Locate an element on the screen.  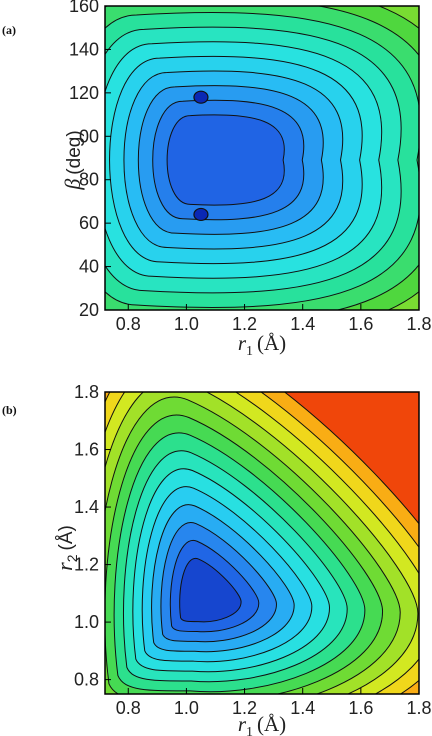
panel-a-x-axis-label: r1 (Å) is located at coordinates (262, 345).